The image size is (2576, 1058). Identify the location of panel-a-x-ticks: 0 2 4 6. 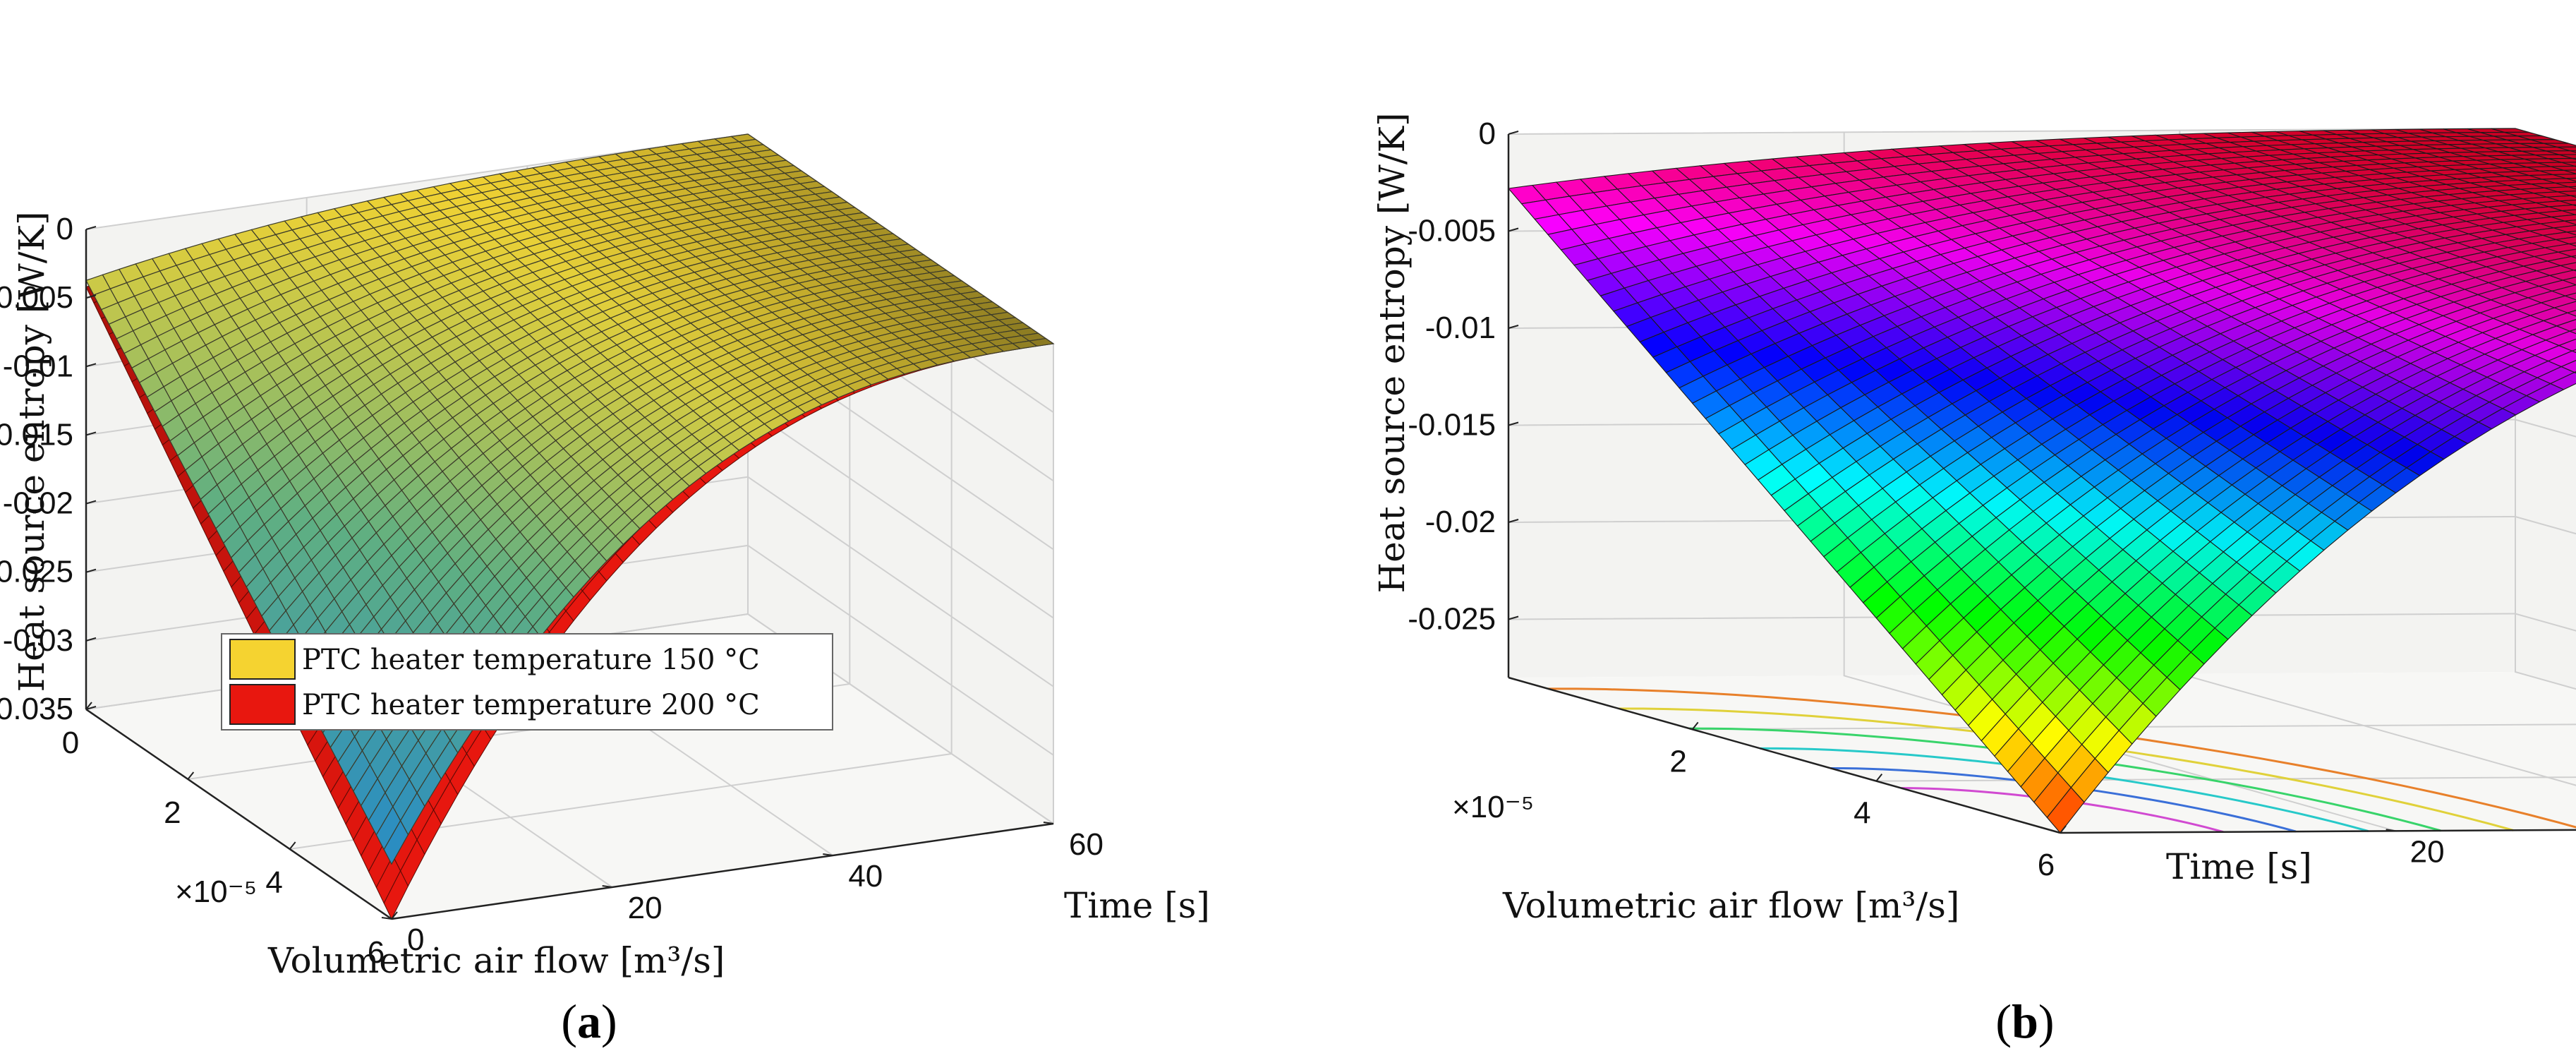
(230, 836).